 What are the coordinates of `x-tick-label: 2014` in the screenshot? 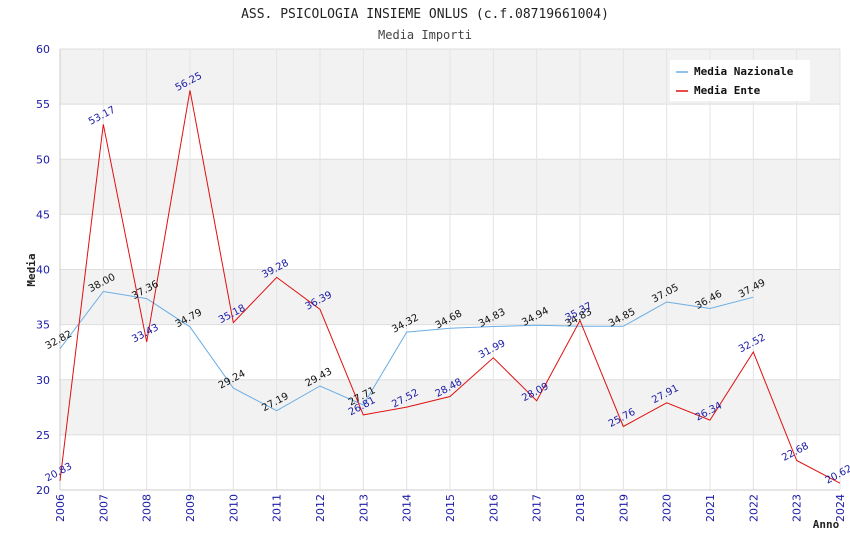 It's located at (407, 508).